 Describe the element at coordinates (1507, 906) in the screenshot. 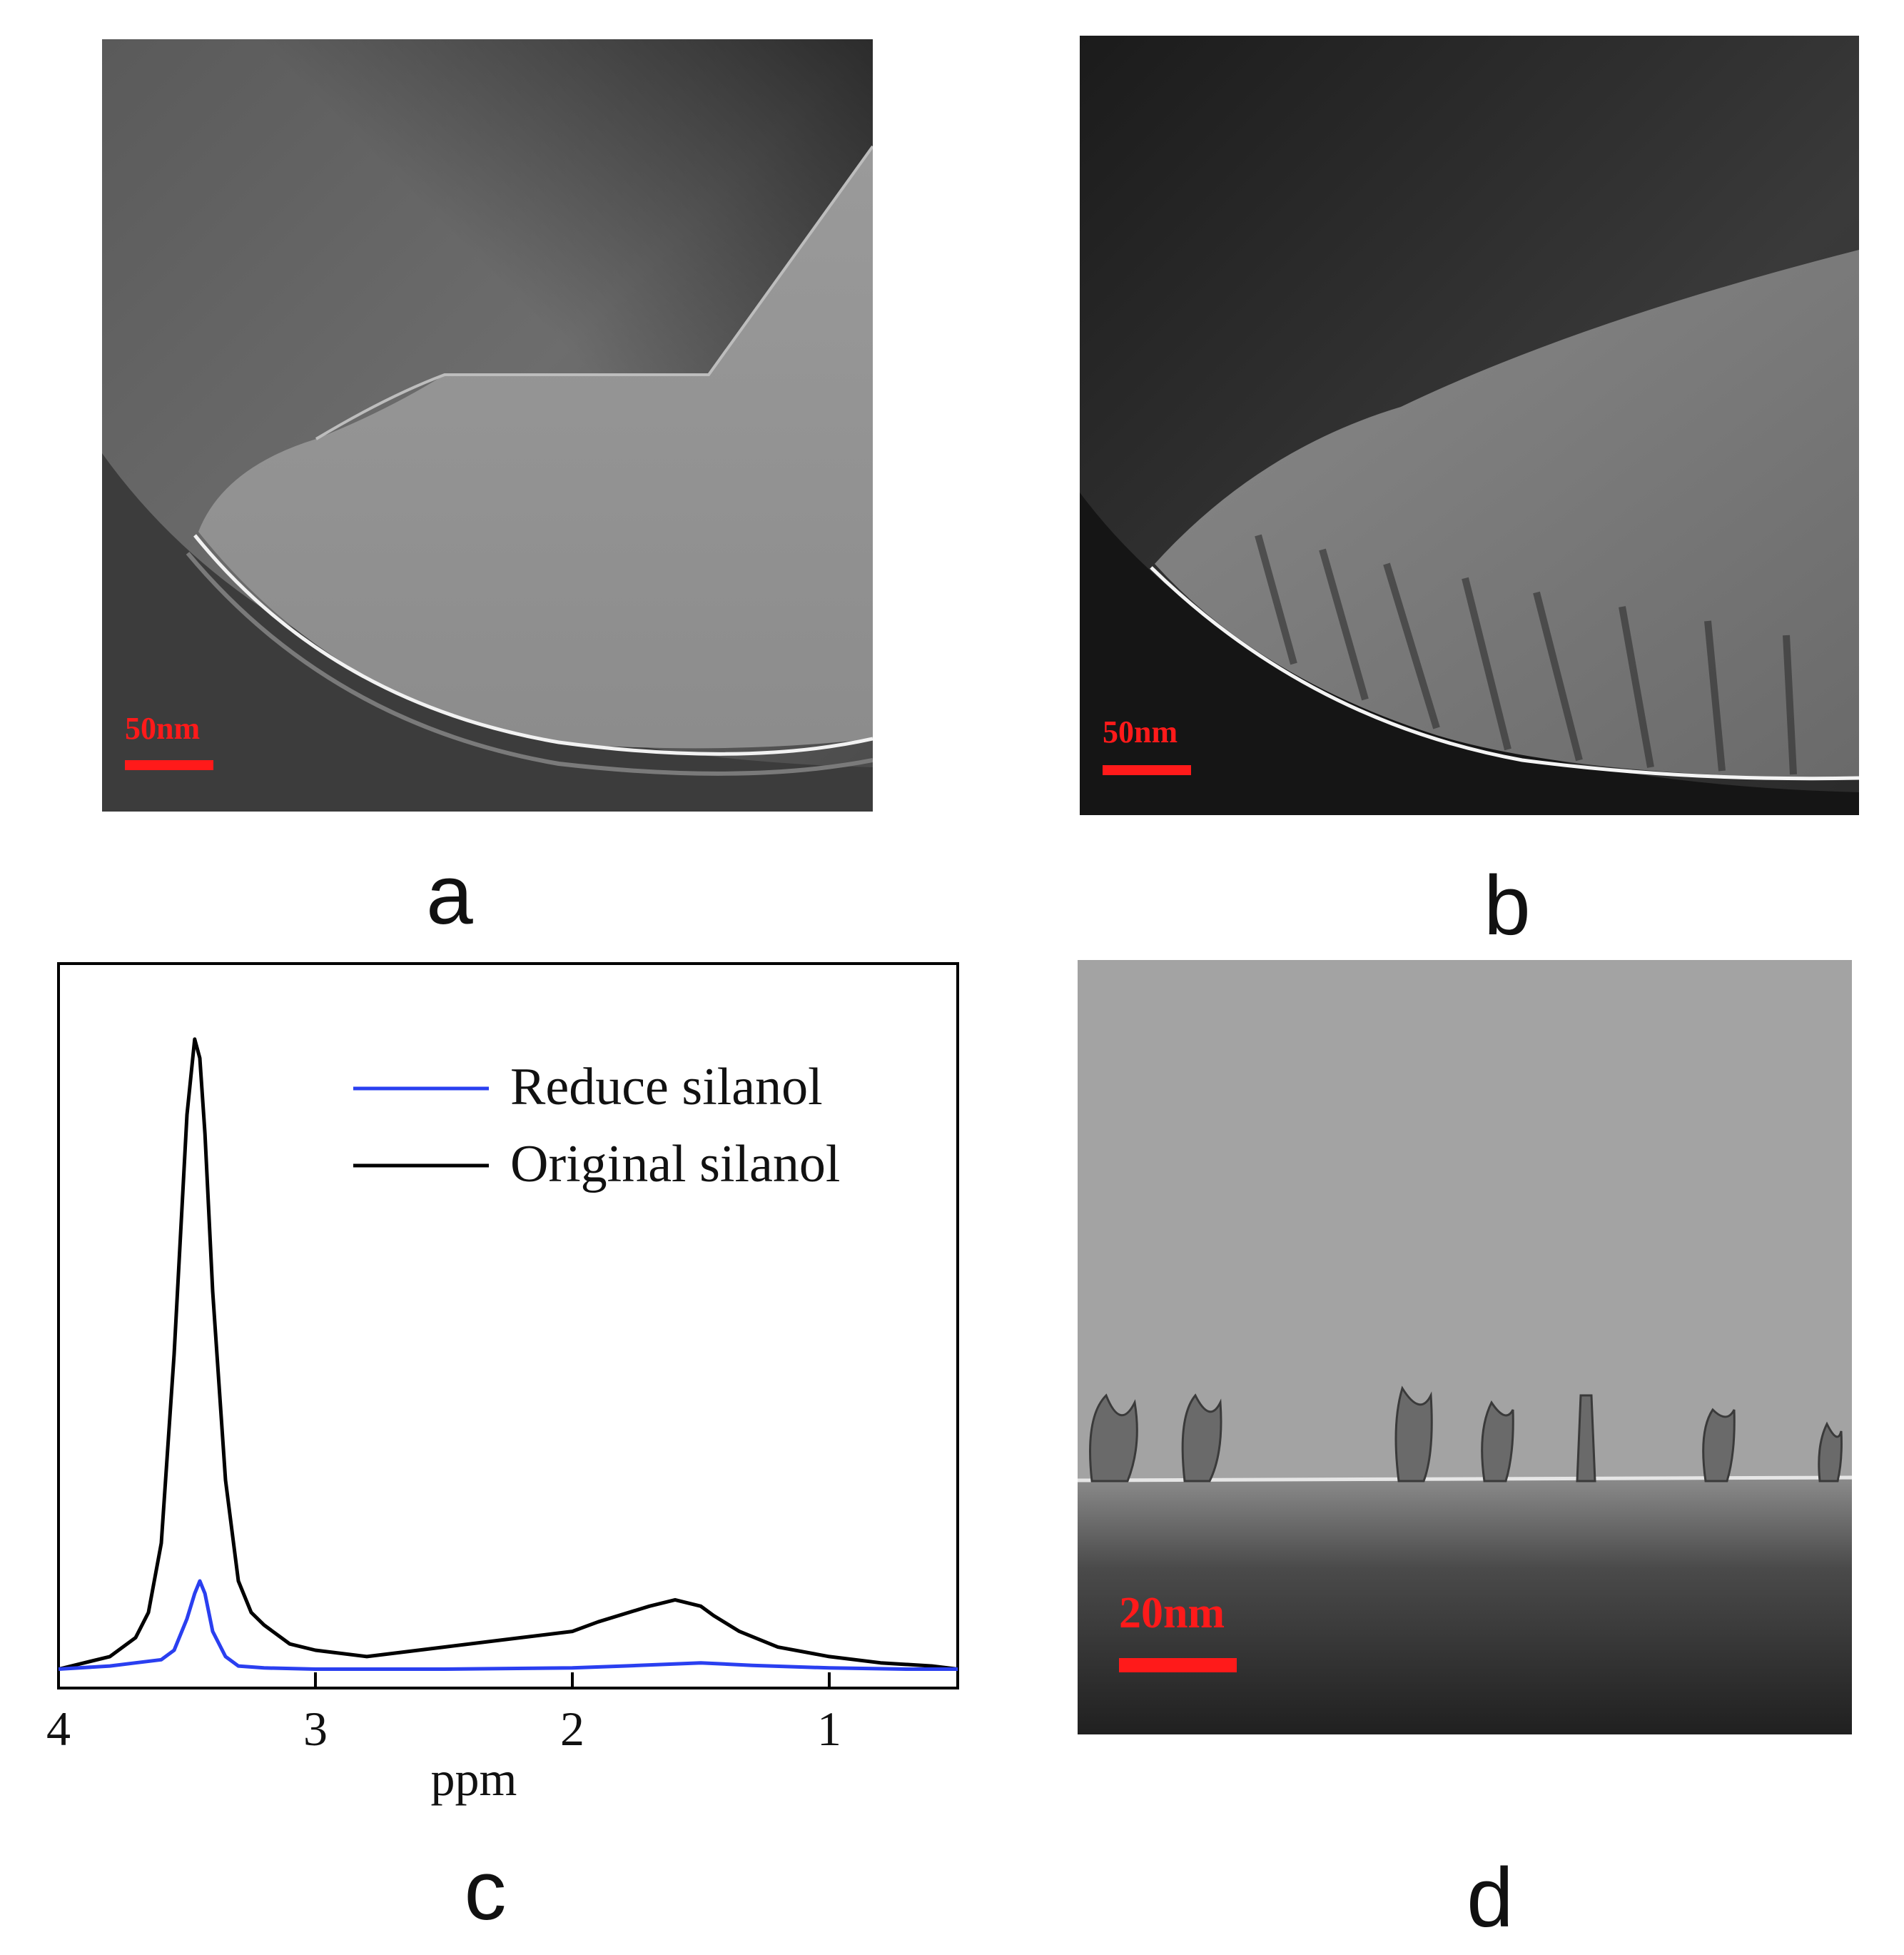

I see `panel-label-b: b` at that location.